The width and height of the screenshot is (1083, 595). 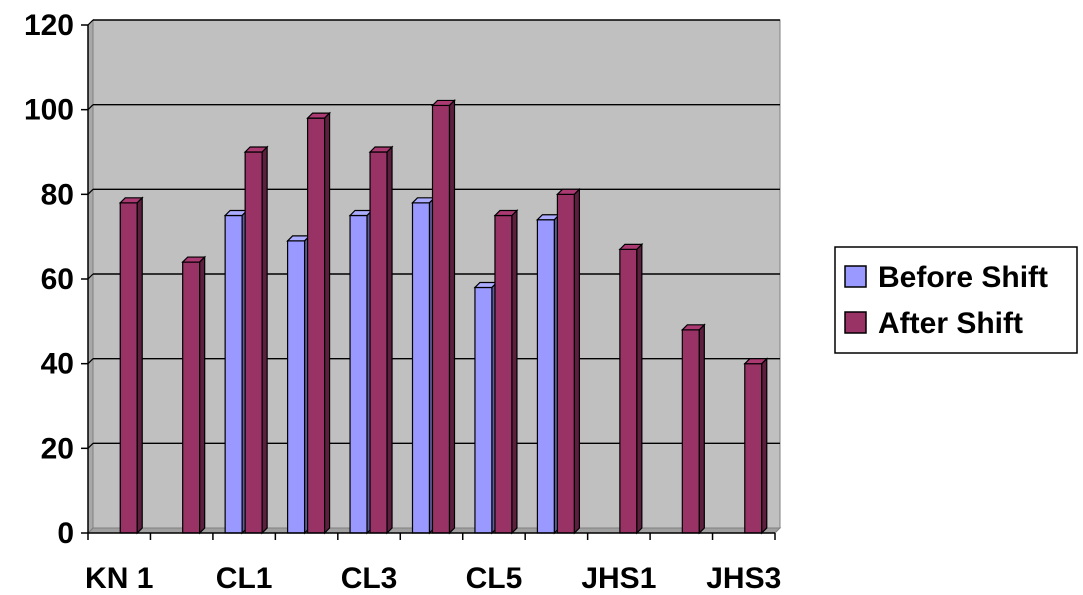 What do you see at coordinates (963, 277) in the screenshot?
I see `legend-label: Before Shift` at bounding box center [963, 277].